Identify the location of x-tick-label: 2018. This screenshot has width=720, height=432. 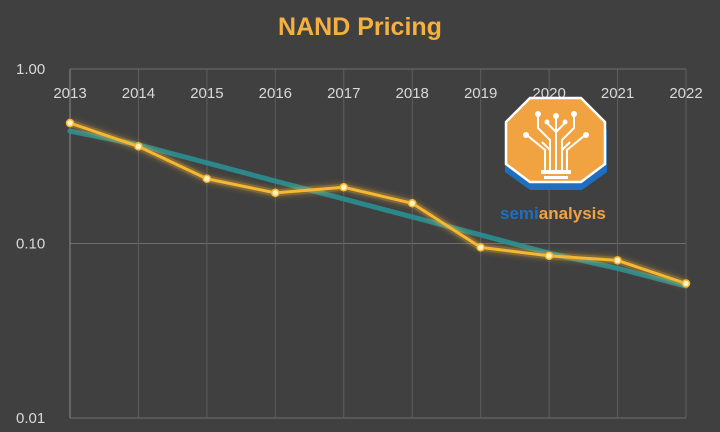
(412, 93).